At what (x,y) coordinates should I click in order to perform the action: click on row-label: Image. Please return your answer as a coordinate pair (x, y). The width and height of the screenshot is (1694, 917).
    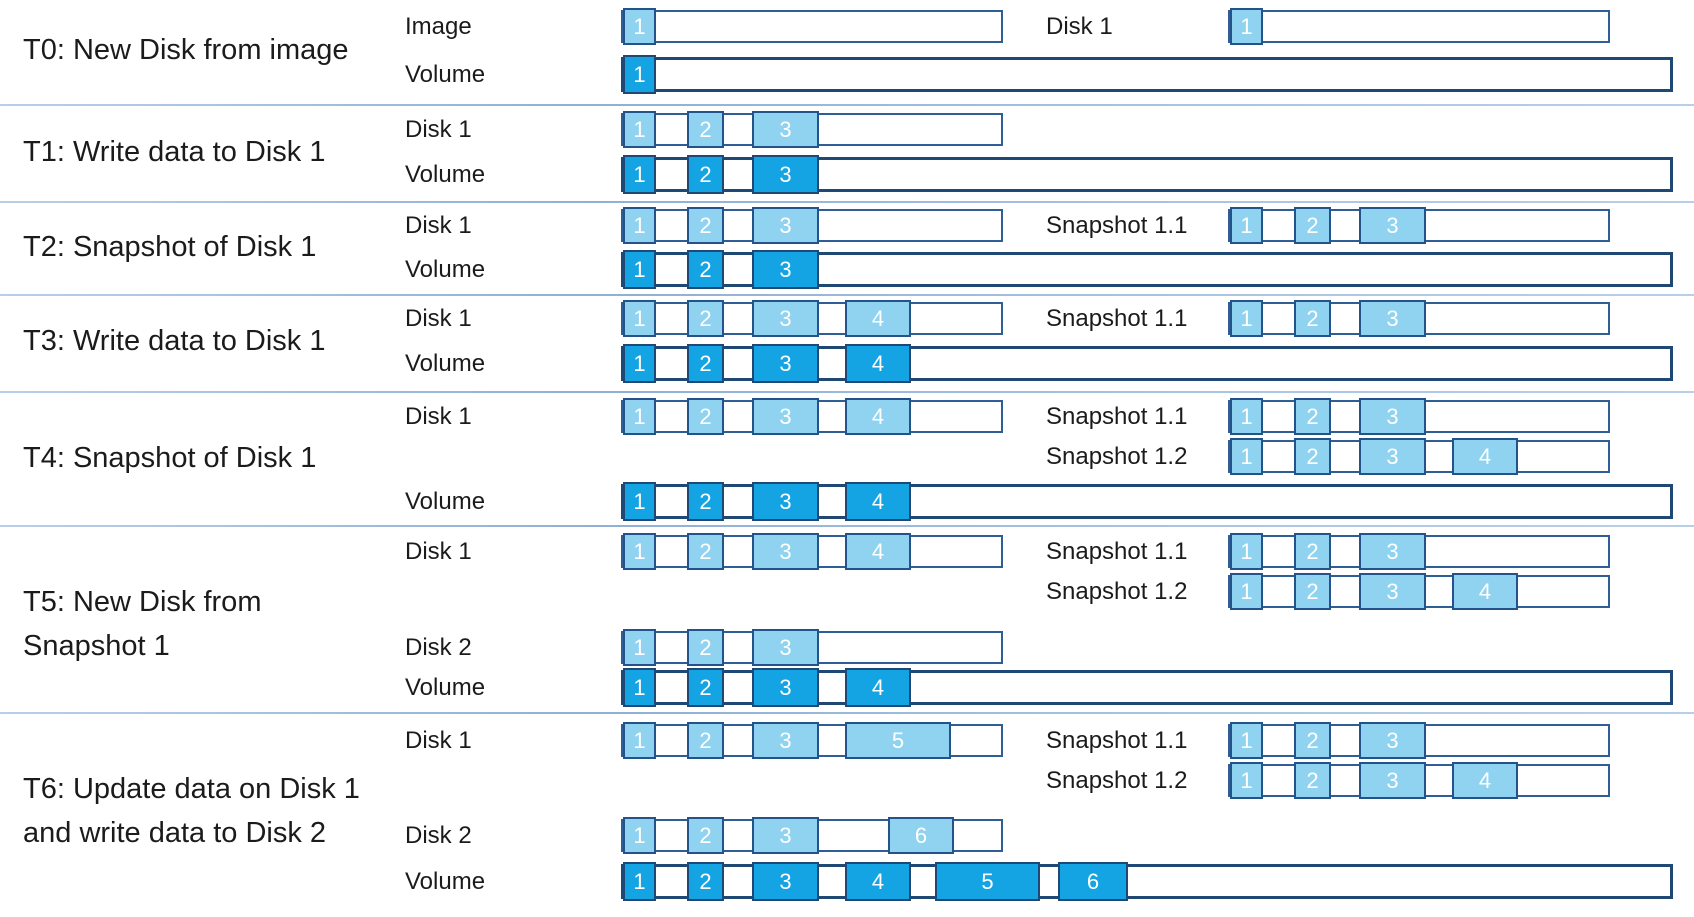
    Looking at the image, I should click on (438, 26).